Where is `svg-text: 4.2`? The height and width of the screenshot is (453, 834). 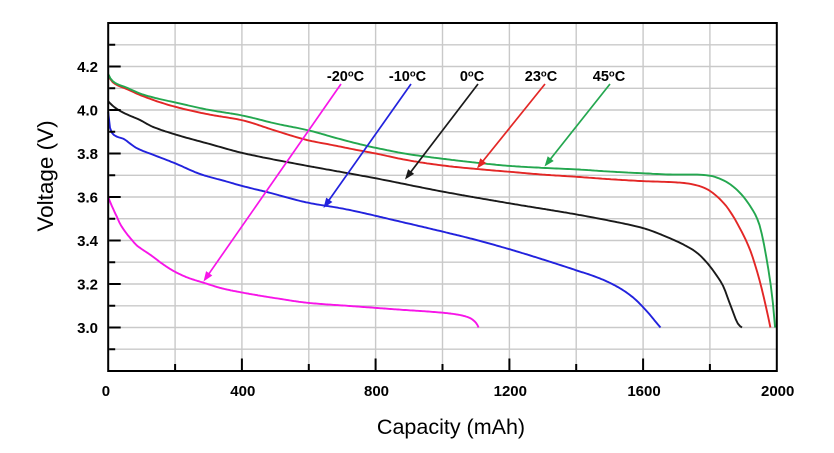 svg-text: 4.2 is located at coordinates (87, 67).